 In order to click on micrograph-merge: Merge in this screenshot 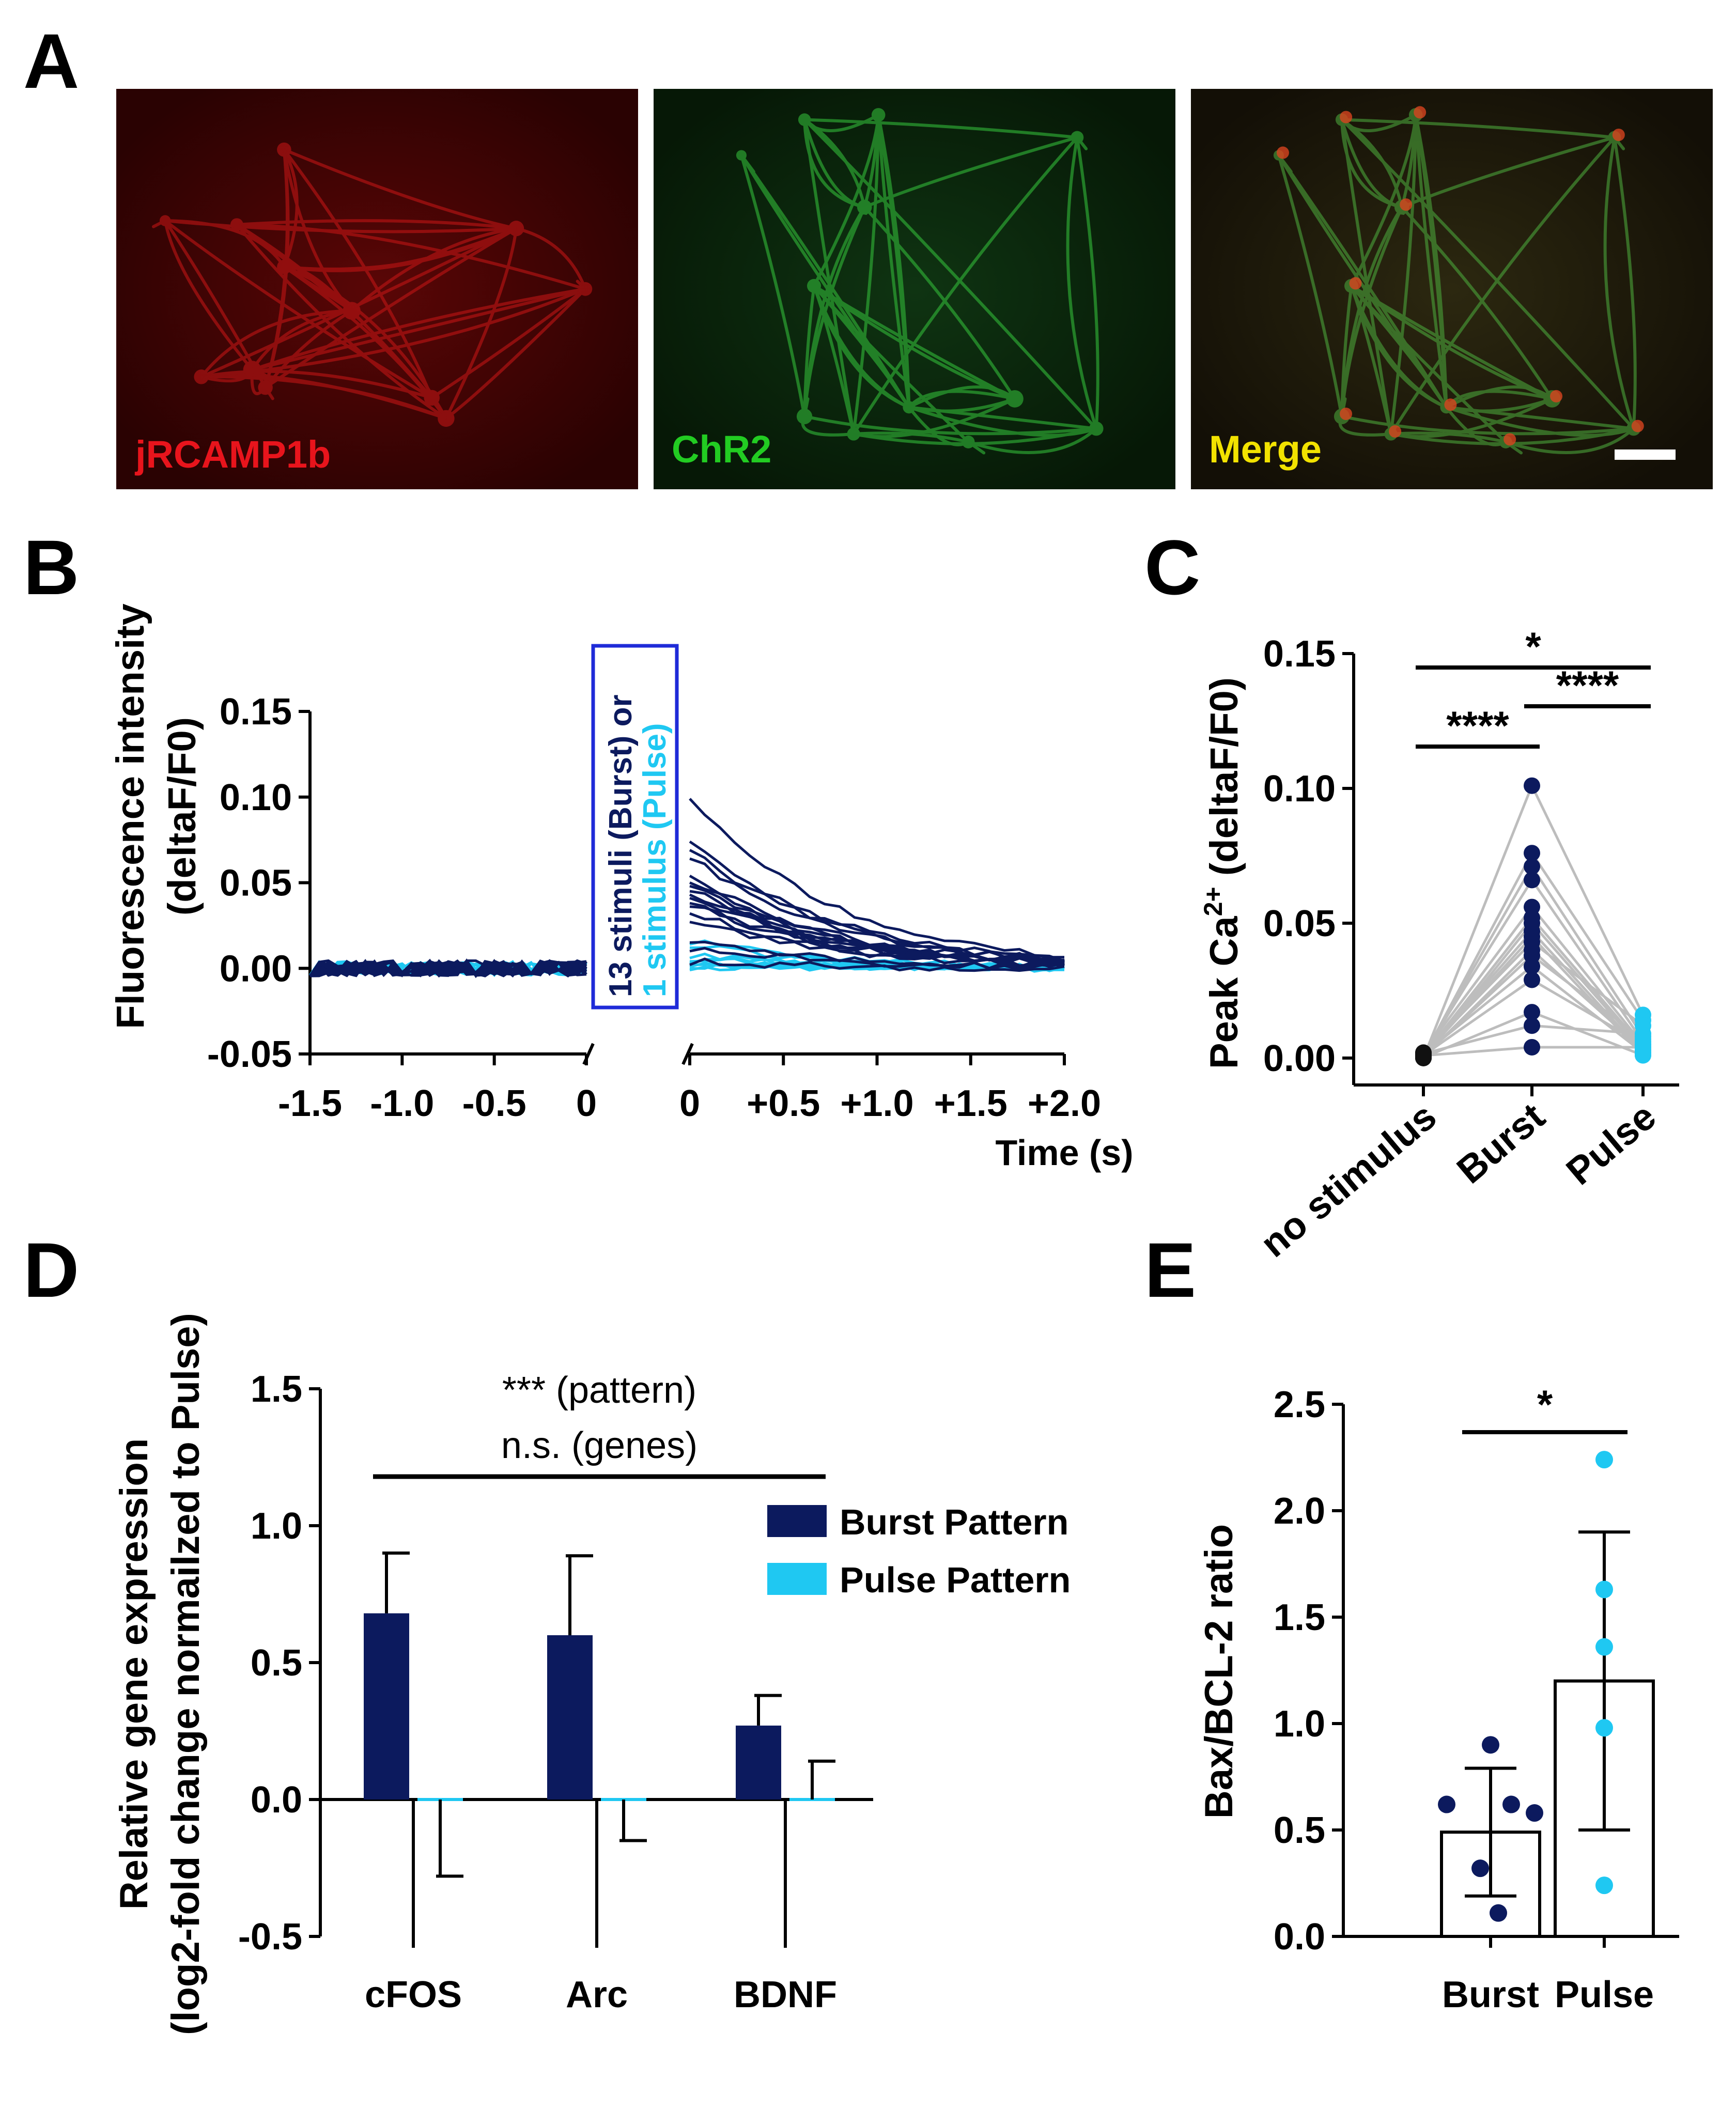, I will do `click(1452, 289)`.